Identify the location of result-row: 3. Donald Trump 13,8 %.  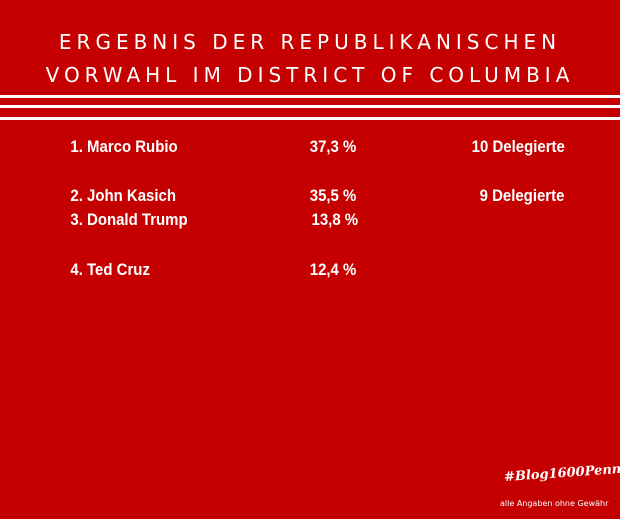
(273, 222).